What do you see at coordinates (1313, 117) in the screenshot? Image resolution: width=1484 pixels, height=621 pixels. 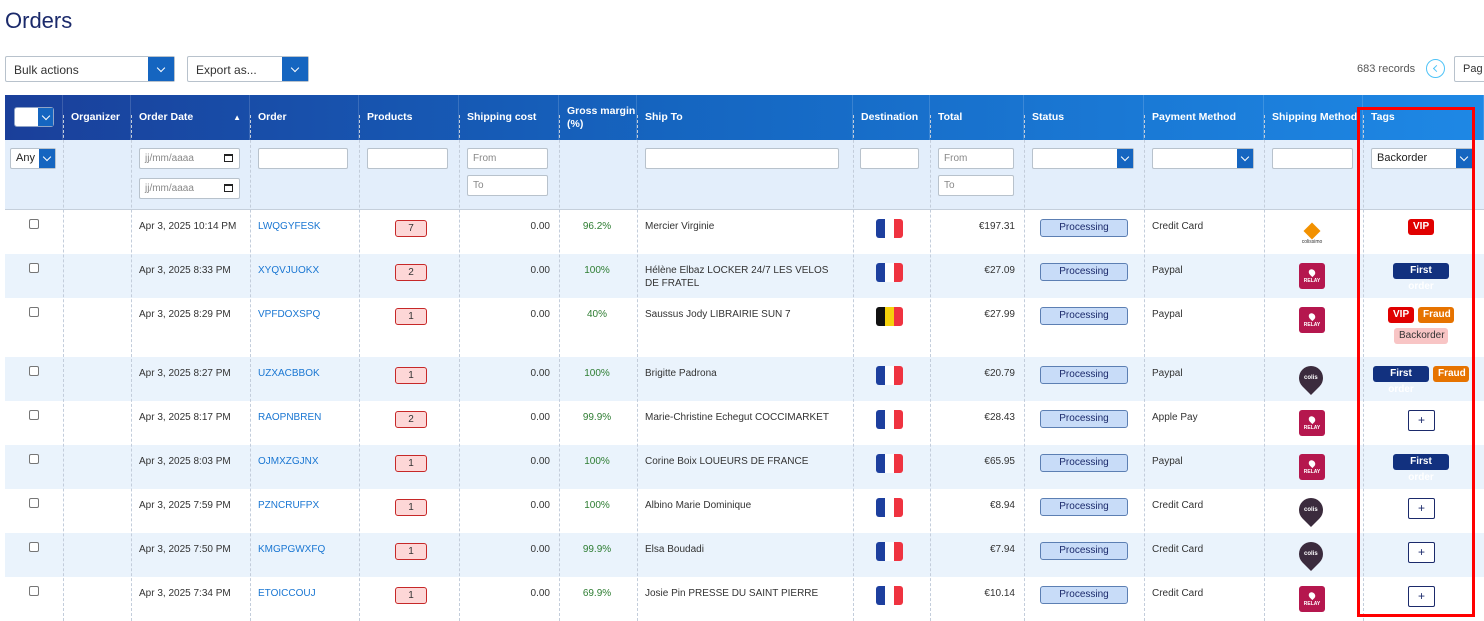 I see `column-shipping-method: Shipping Method` at bounding box center [1313, 117].